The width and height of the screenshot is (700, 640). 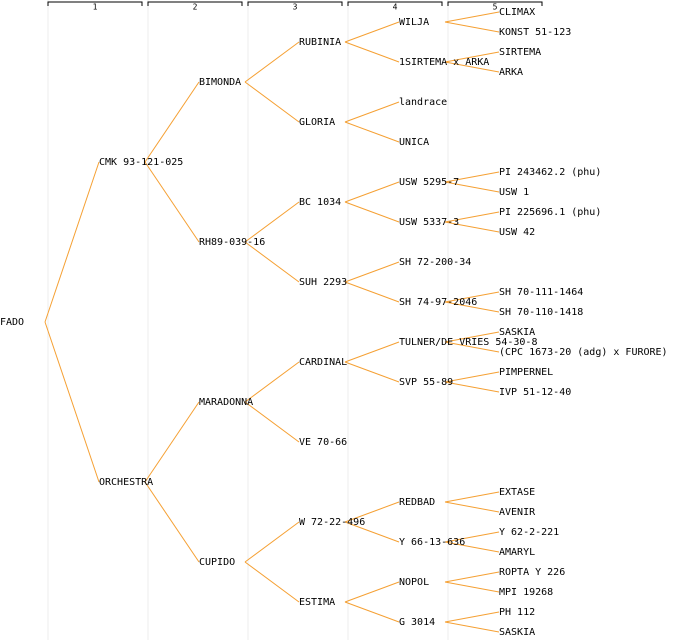 What do you see at coordinates (217, 562) in the screenshot?
I see `node-label: CUPIDO` at bounding box center [217, 562].